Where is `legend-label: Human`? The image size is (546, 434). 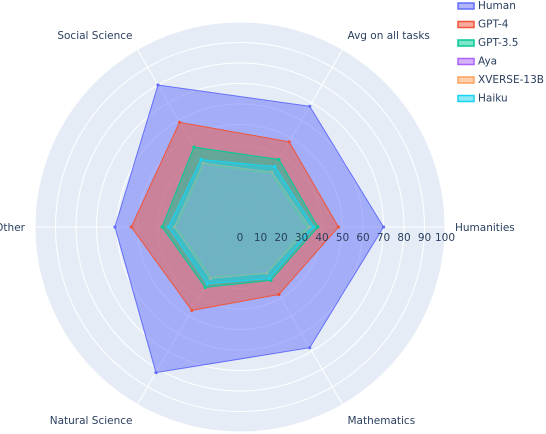
legend-label: Human is located at coordinates (497, 6).